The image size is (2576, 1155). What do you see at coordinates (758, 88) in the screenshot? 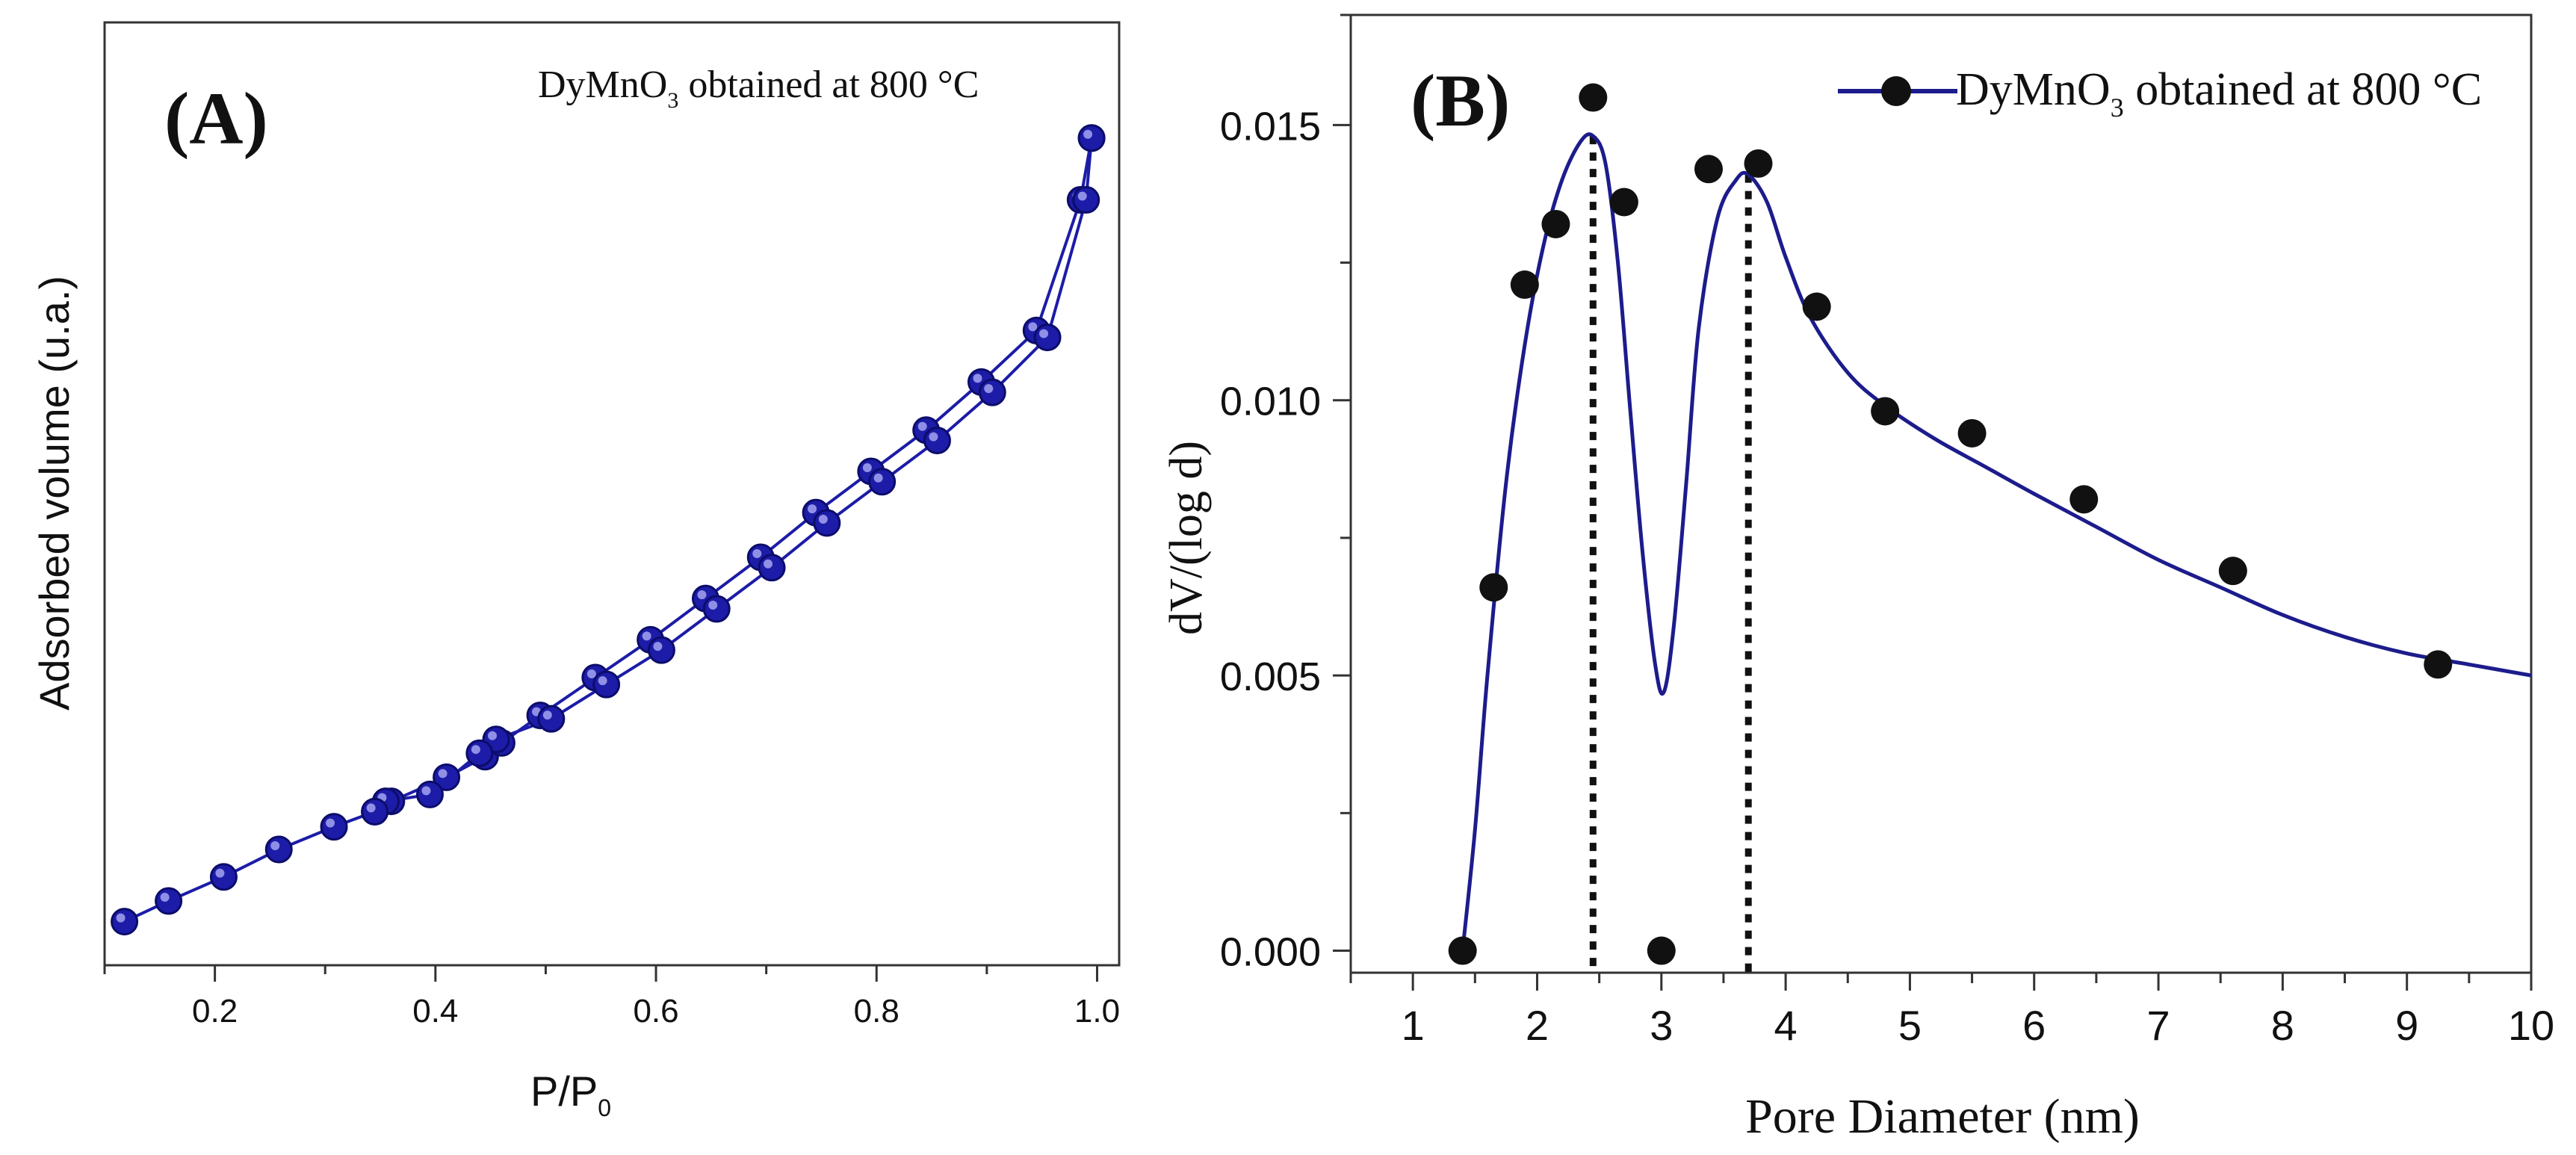
I see `panel-a-legend: DyMnO3 obtained at 800 °C` at bounding box center [758, 88].